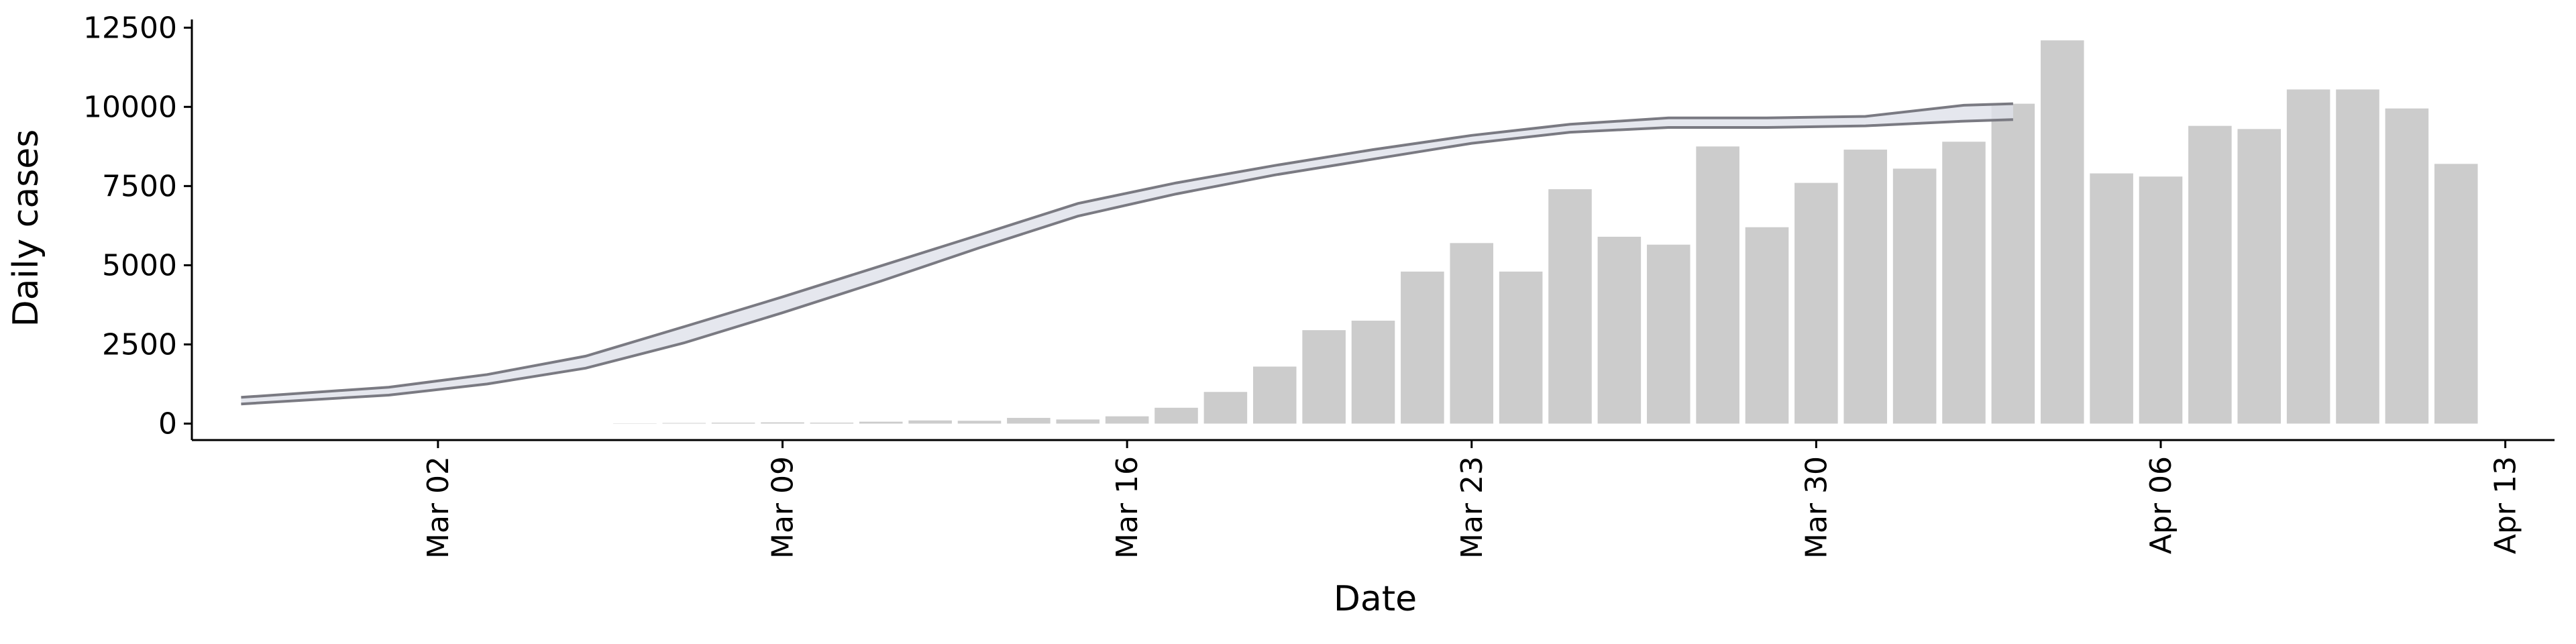  I want to click on y-tick-label: 10000, so click(130, 107).